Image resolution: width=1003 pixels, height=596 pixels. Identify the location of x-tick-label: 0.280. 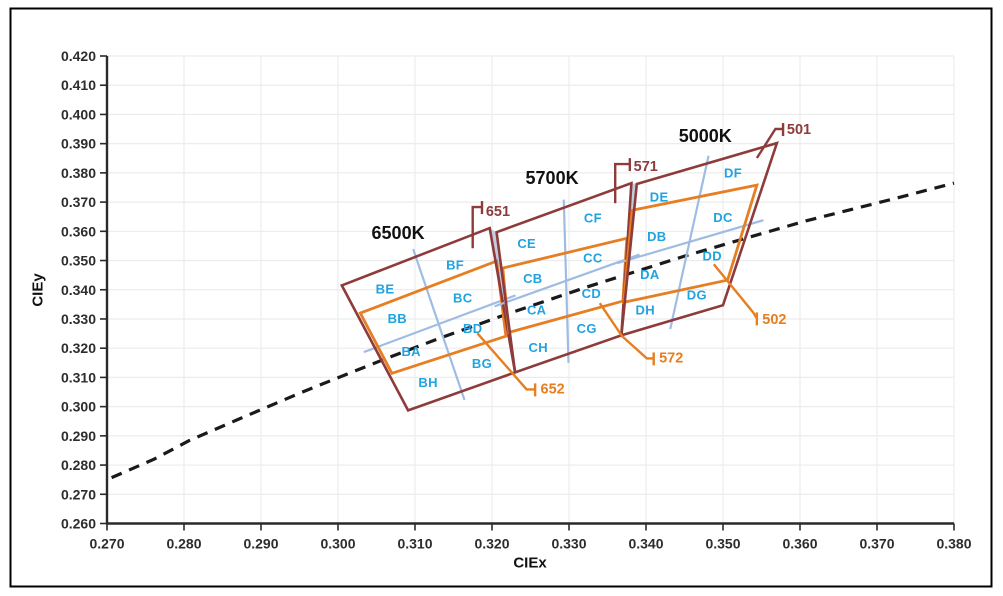
(183, 544).